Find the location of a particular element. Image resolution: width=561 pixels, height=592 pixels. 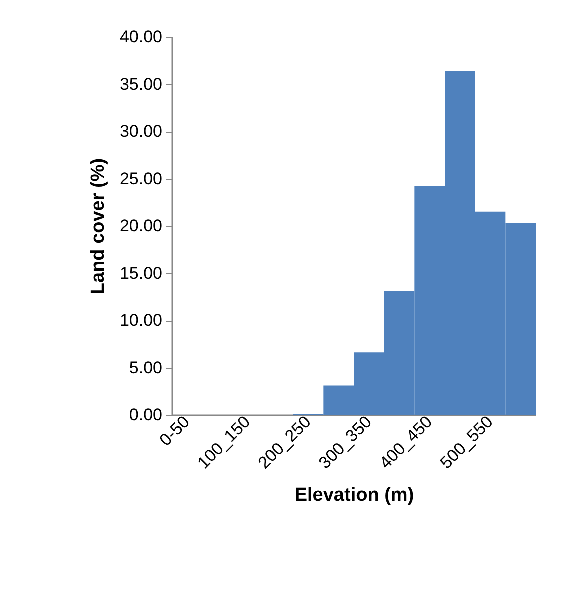

y-tick-label: 35.00 is located at coordinates (141, 84).